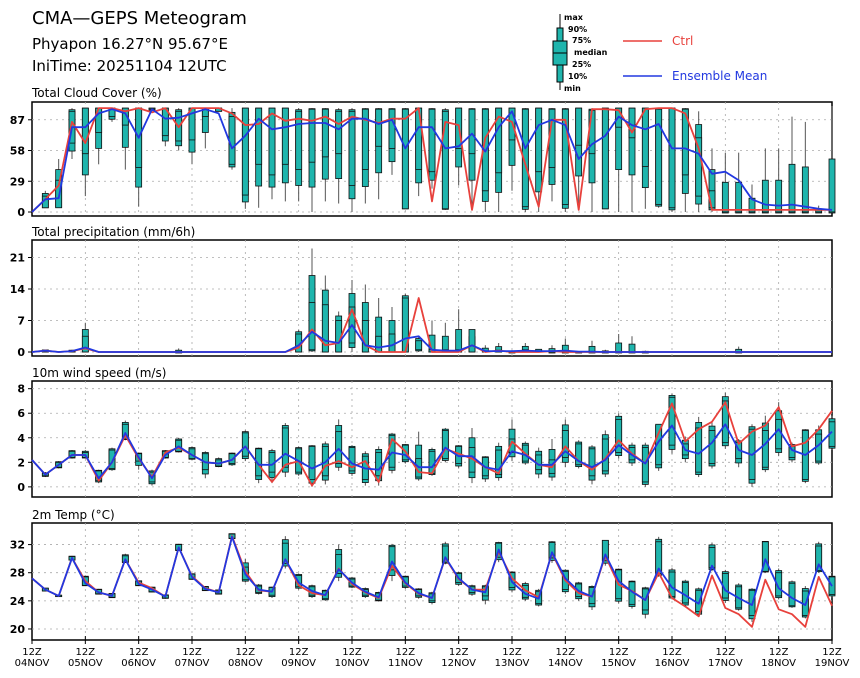 The image size is (860, 678). Describe the element at coordinates (298, 663) in the screenshot. I see `x-tick-date: 09NOV` at that location.